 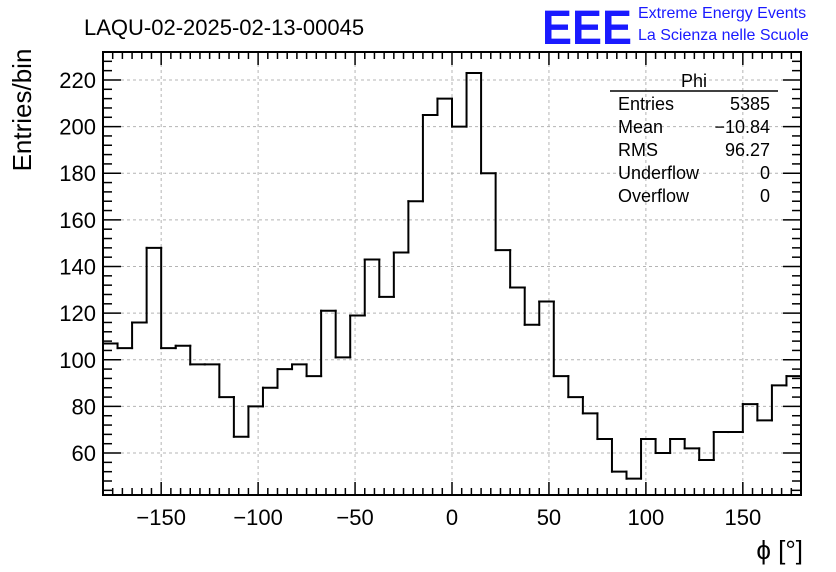 I want to click on stats-underflow-value: 0, so click(x=765, y=173).